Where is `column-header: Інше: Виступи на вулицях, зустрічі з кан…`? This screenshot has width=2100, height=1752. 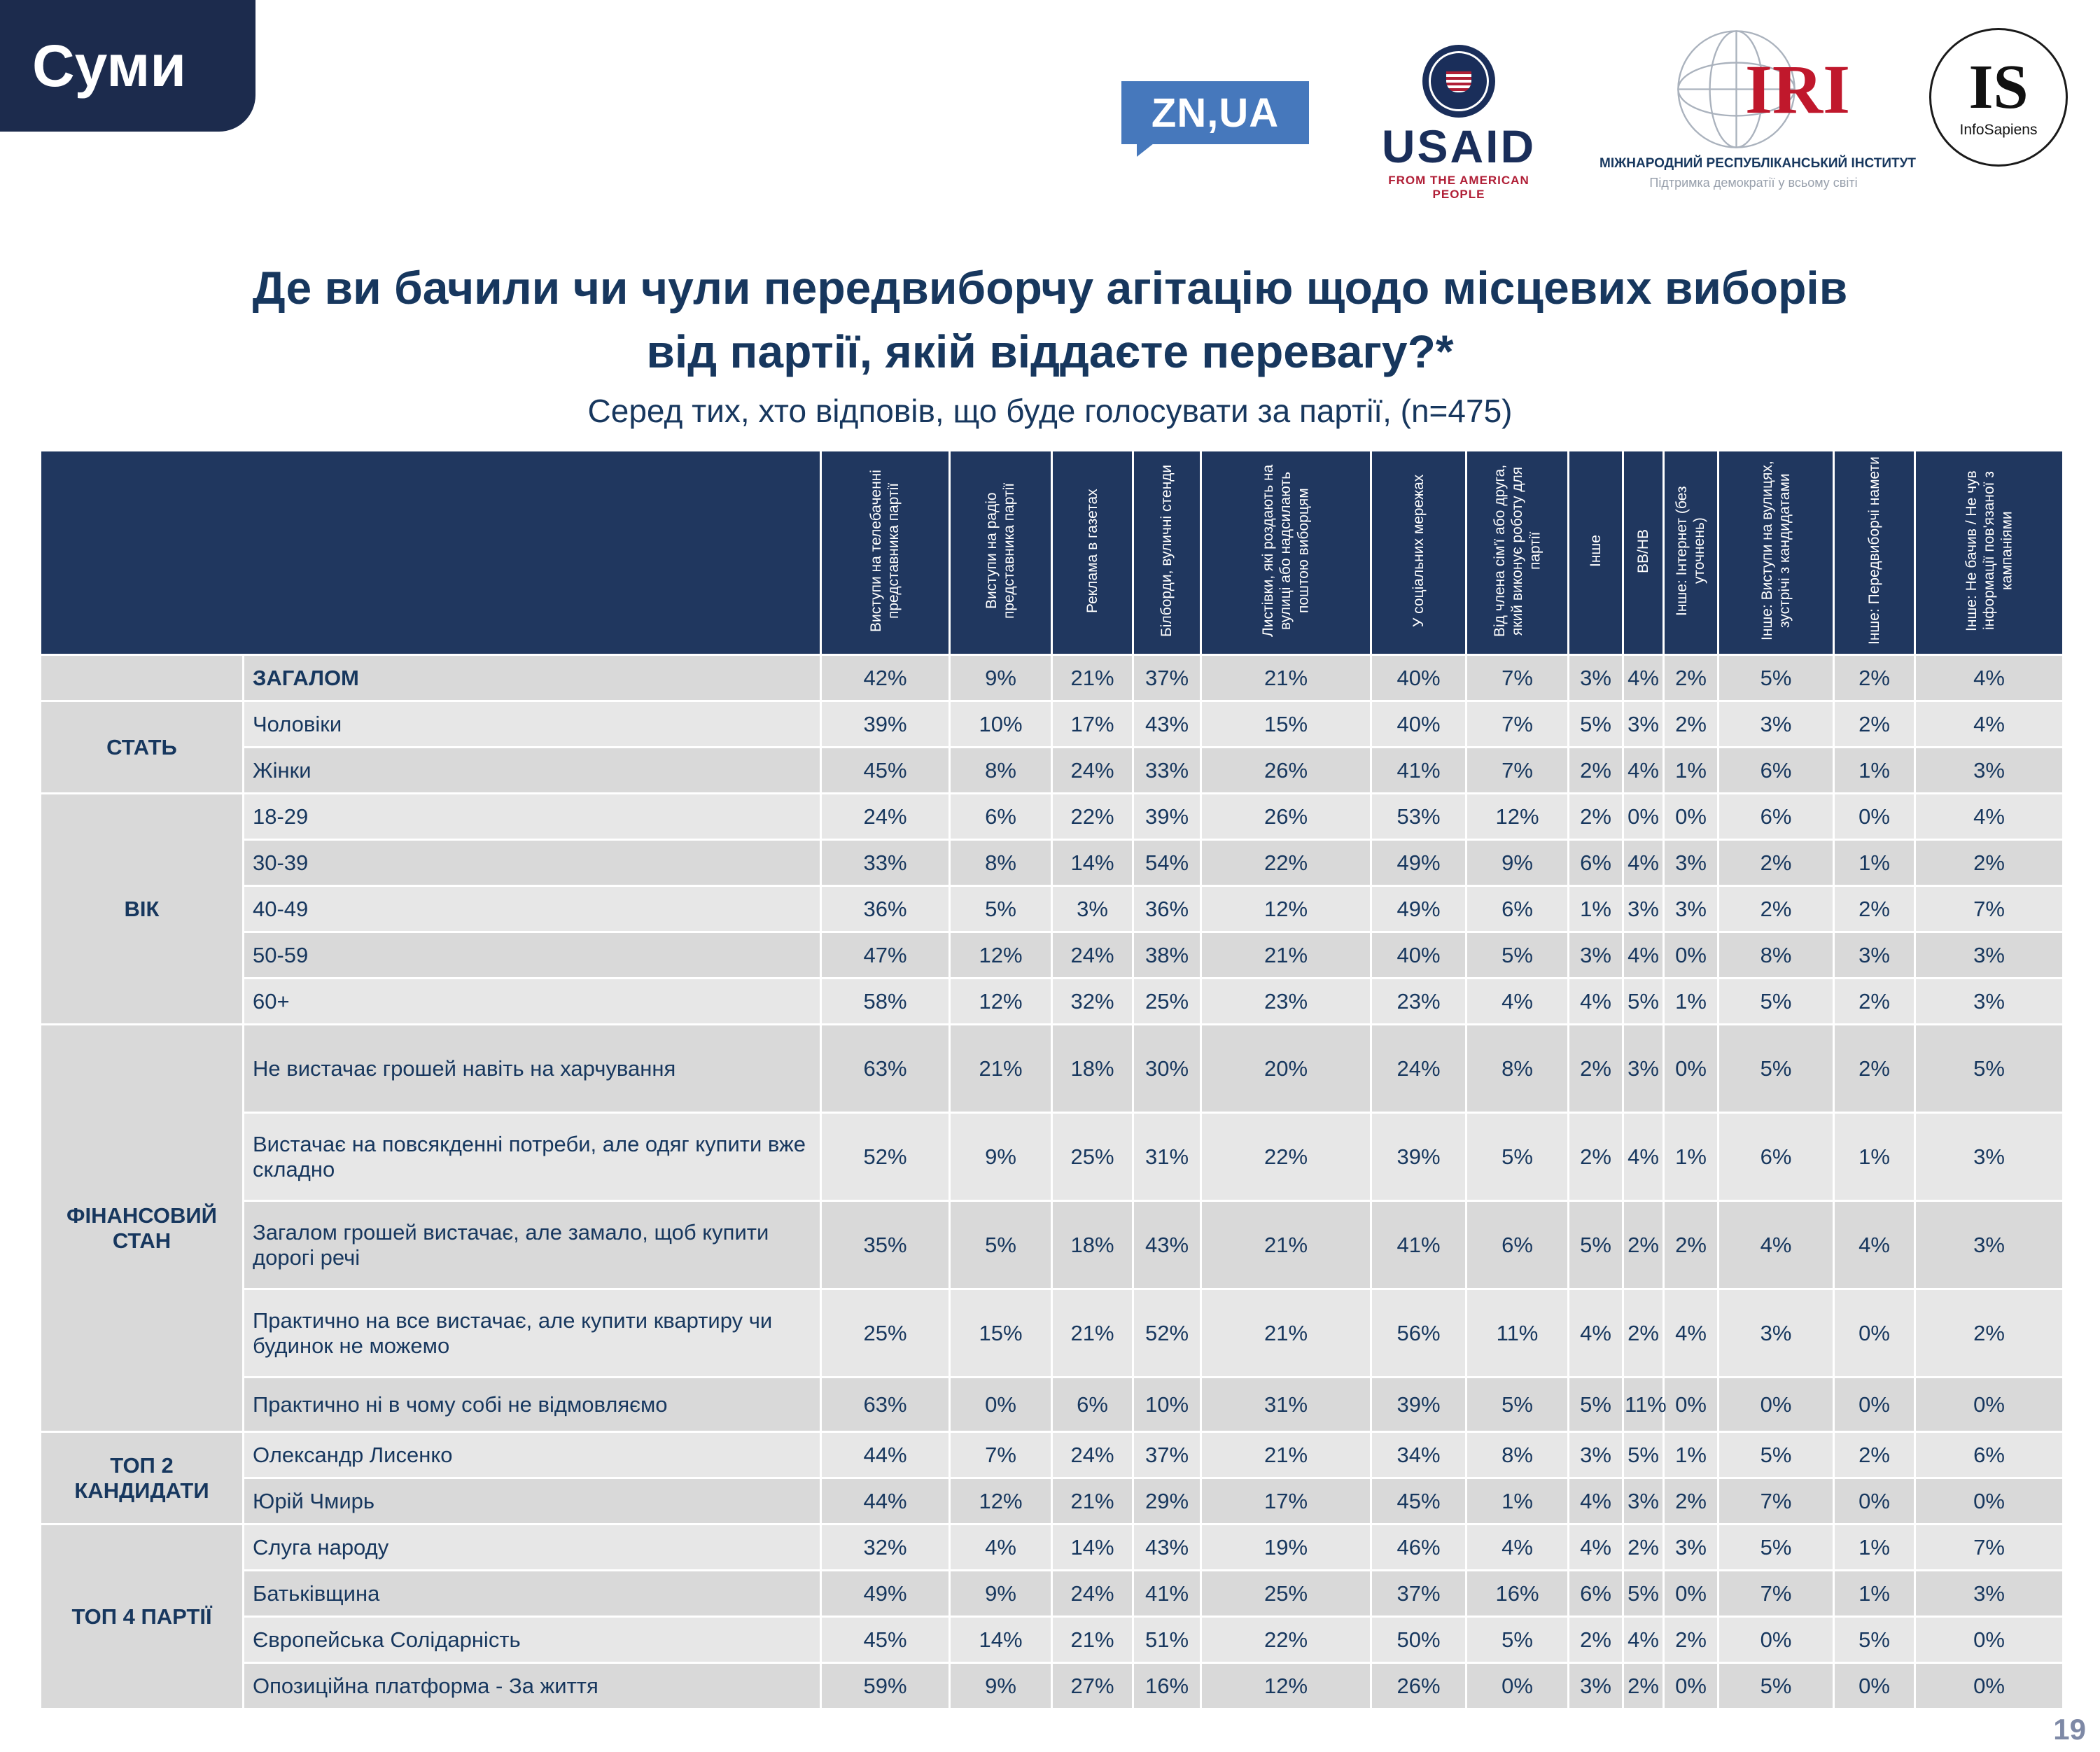 column-header: Інше: Виступи на вулицях, зустрічі з кан… is located at coordinates (1776, 552).